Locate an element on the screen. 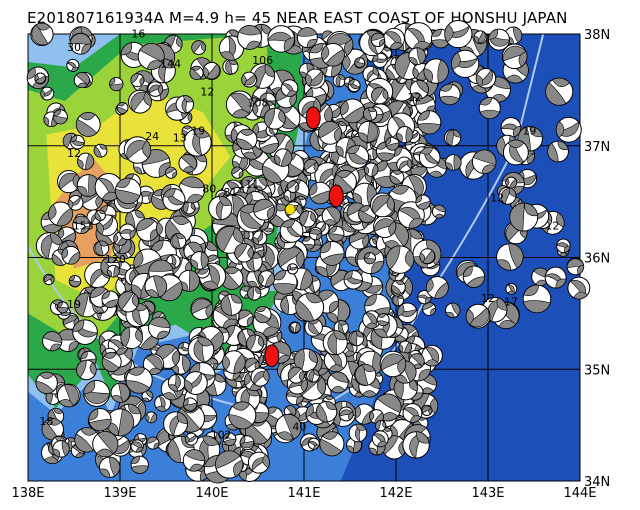  depth-label: 13 is located at coordinates (180, 137).